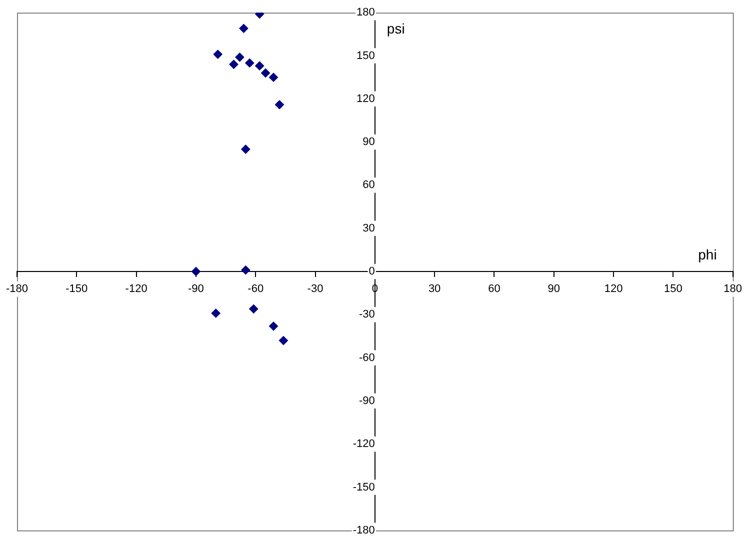 Image resolution: width=748 pixels, height=543 pixels. Describe the element at coordinates (363, 487) in the screenshot. I see `y-tick-label: -150` at that location.